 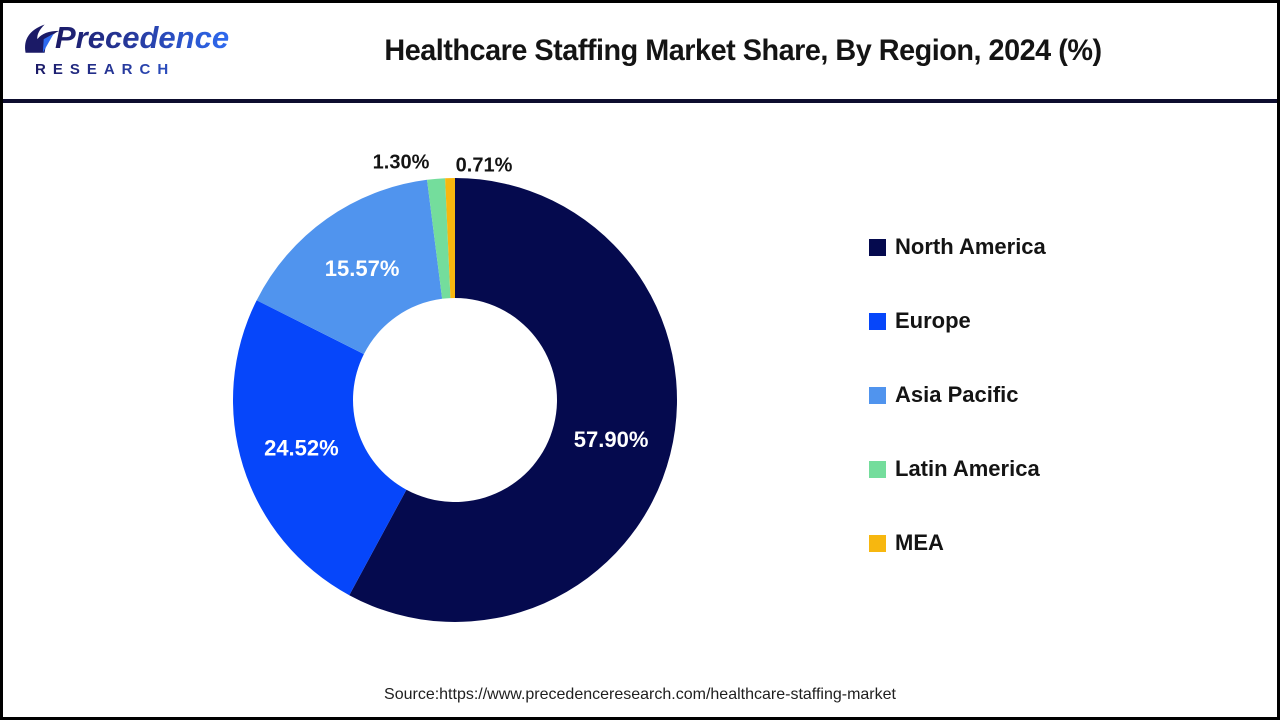 What do you see at coordinates (611, 439) in the screenshot?
I see `slice-value-label: 57.90%` at bounding box center [611, 439].